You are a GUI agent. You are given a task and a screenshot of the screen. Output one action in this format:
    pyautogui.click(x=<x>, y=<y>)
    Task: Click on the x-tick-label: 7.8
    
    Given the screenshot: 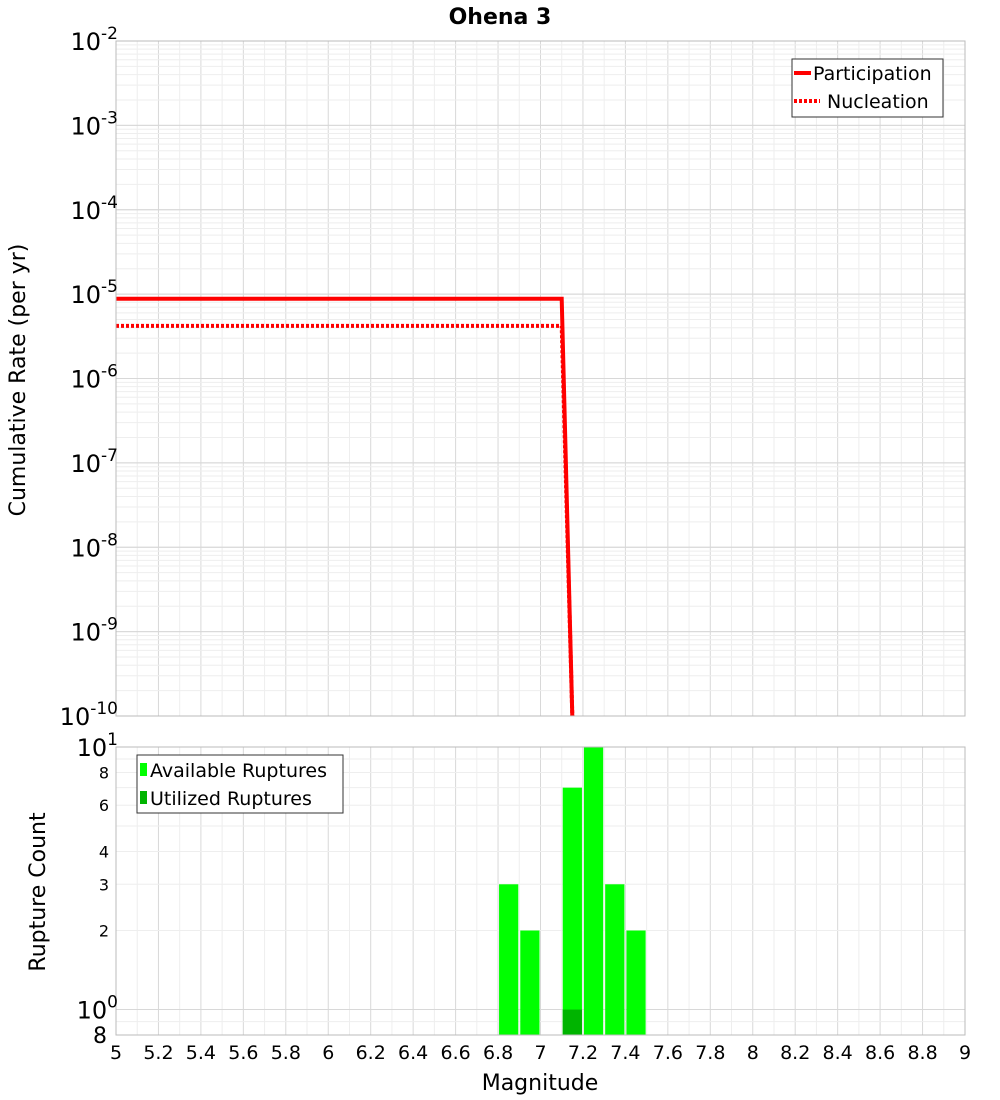 What is the action you would take?
    pyautogui.click(x=710, y=1053)
    